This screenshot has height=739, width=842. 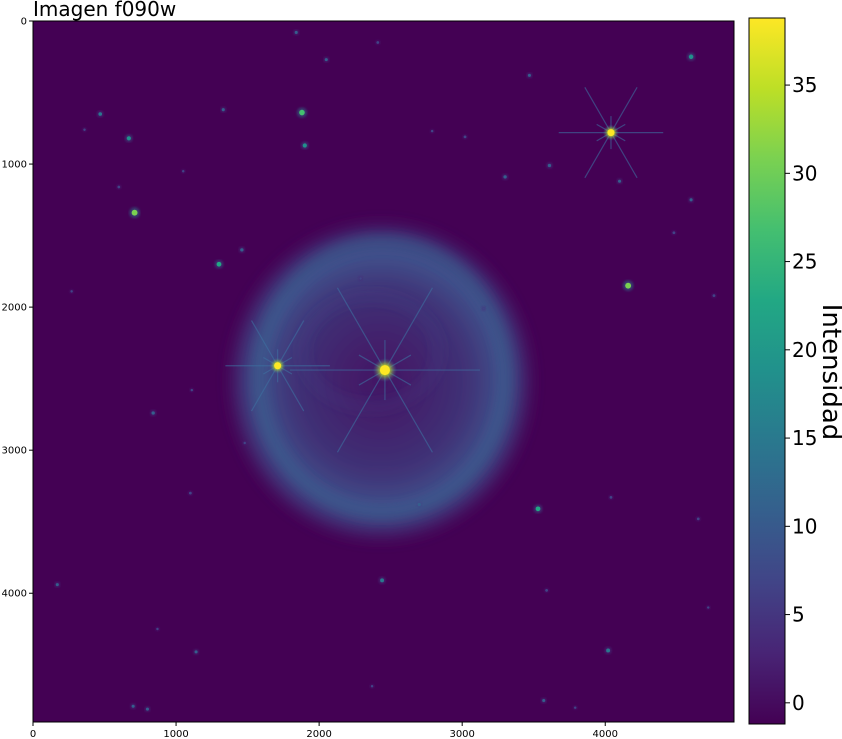 What do you see at coordinates (804, 438) in the screenshot?
I see `colorbar-tick-label: 15` at bounding box center [804, 438].